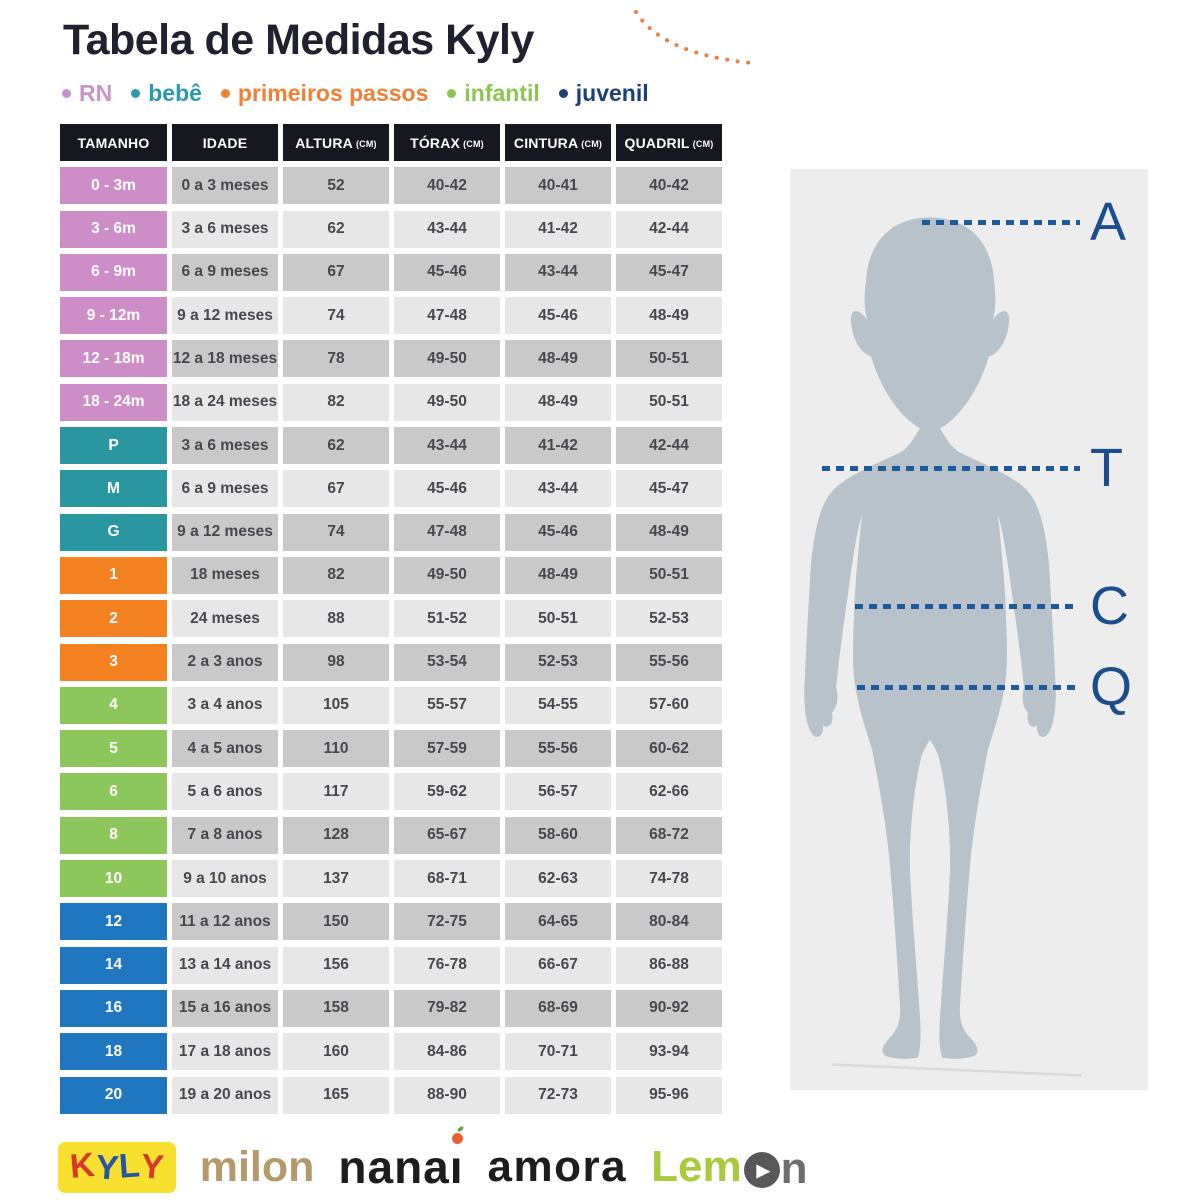  Describe the element at coordinates (592, 144) in the screenshot. I see `column-unit: (CM)` at that location.